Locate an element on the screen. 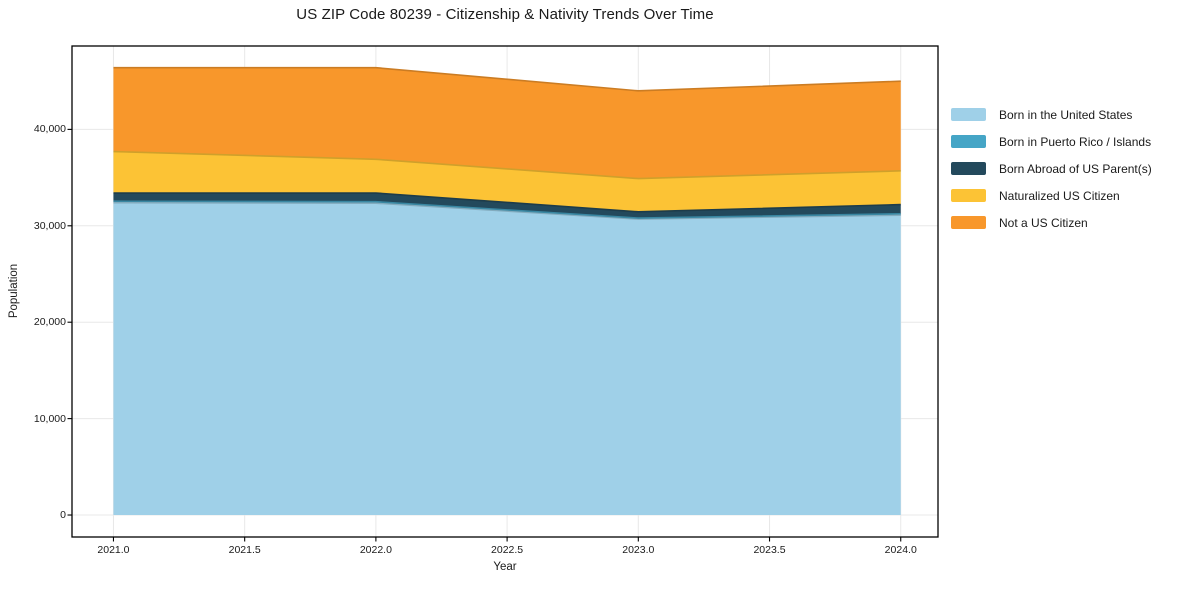 This screenshot has height=590, width=1189. legend-item: Naturalized US Citizen is located at coordinates (1069, 195).